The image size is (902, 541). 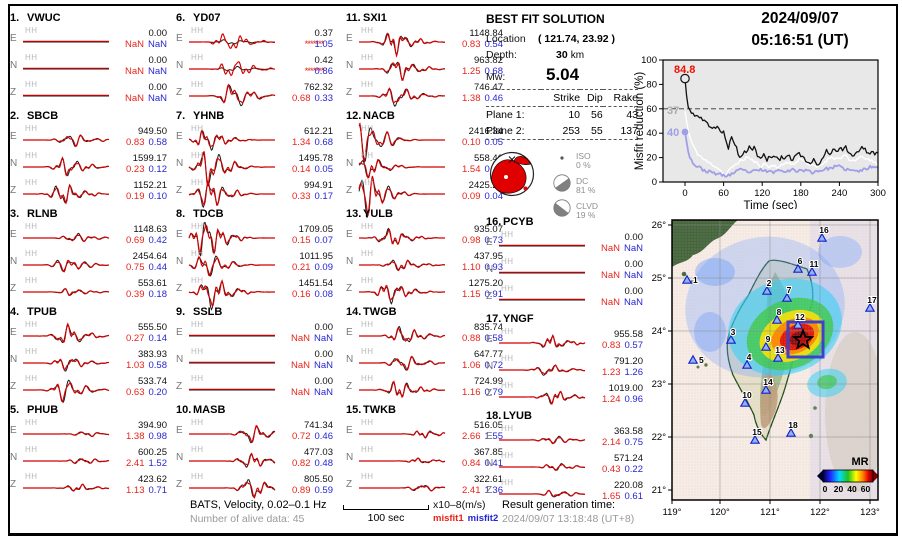 I want to click on focal-mechanism-beachball-icon, so click(x=512, y=174).